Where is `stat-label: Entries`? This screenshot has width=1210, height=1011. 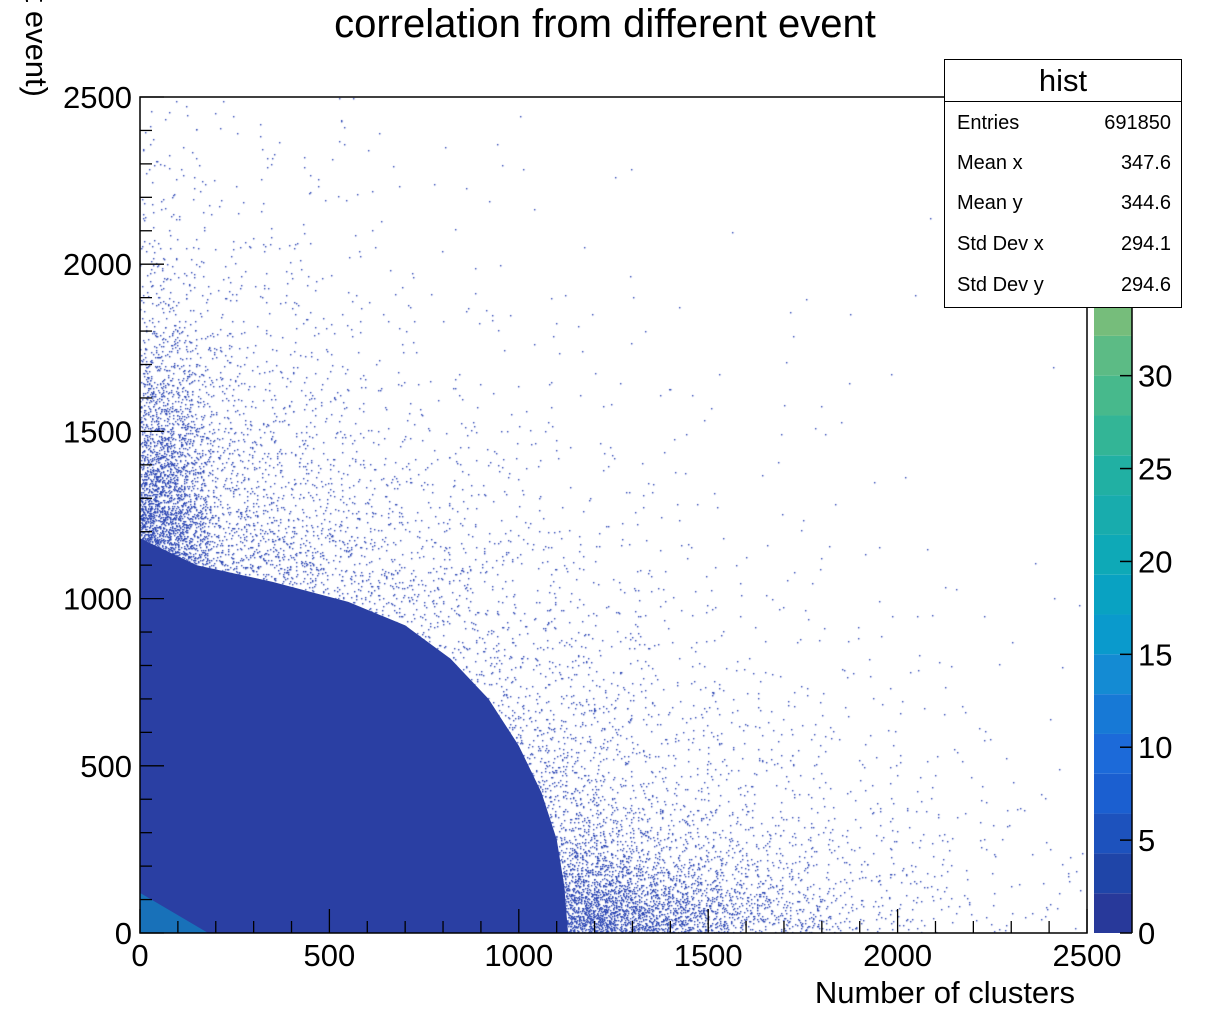
stat-label: Entries is located at coordinates (988, 123).